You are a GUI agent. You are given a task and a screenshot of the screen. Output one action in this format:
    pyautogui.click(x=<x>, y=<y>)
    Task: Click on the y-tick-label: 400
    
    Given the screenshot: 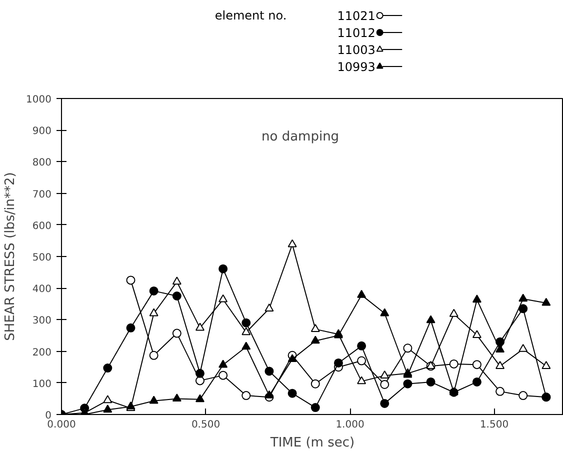 What is the action you would take?
    pyautogui.click(x=42, y=290)
    